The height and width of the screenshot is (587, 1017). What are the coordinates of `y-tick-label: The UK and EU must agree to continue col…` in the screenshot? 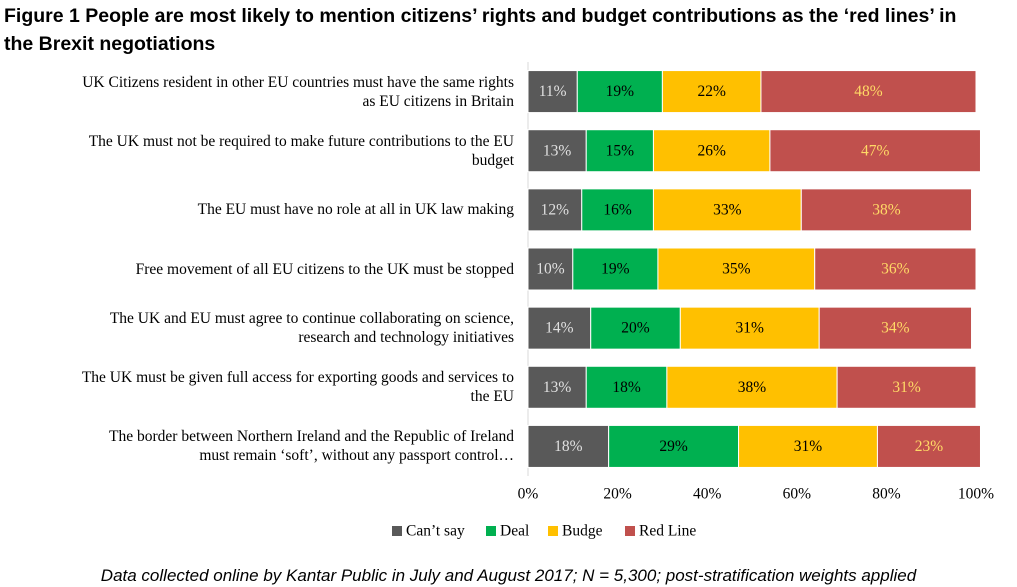 It's located at (311, 328).